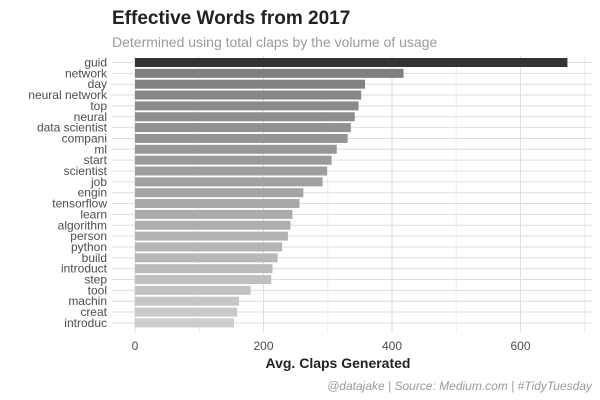 The height and width of the screenshot is (400, 600). Describe the element at coordinates (68, 95) in the screenshot. I see `category-label: neural network` at that location.